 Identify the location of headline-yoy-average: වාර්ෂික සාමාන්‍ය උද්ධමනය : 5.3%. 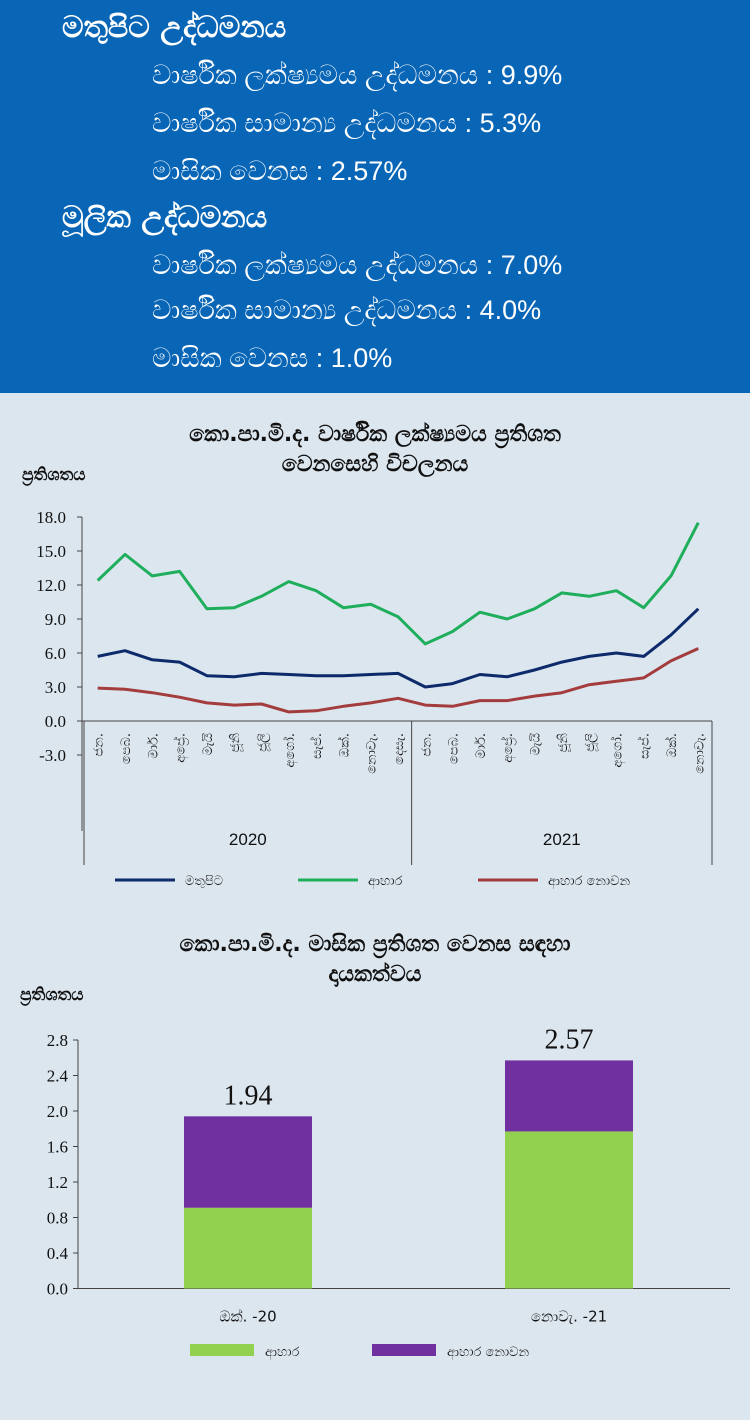
(347, 123).